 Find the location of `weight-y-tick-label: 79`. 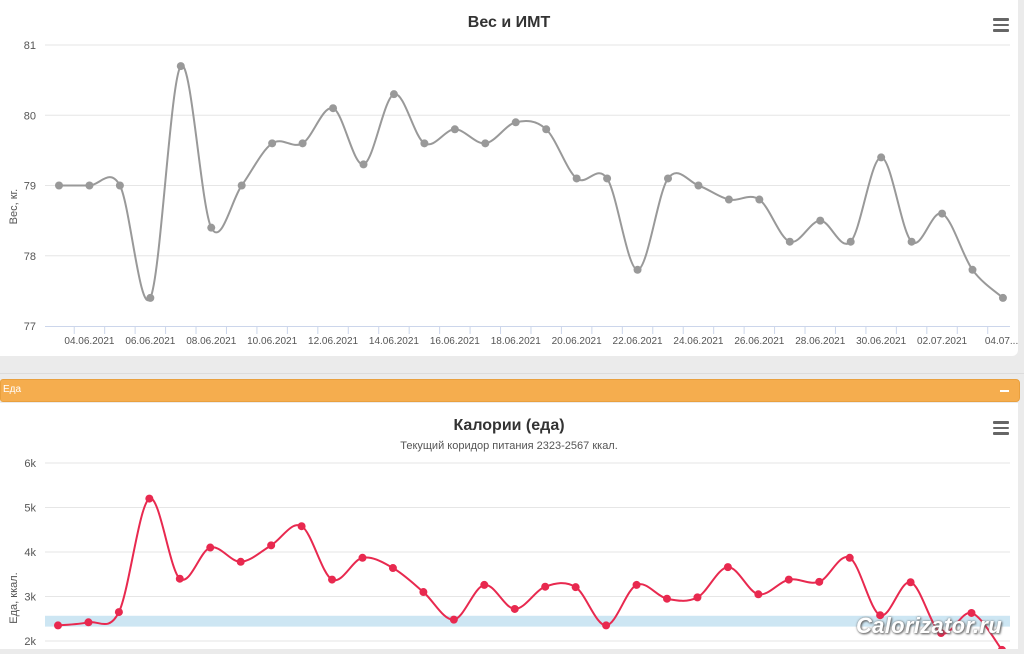

weight-y-tick-label: 79 is located at coordinates (30, 187).